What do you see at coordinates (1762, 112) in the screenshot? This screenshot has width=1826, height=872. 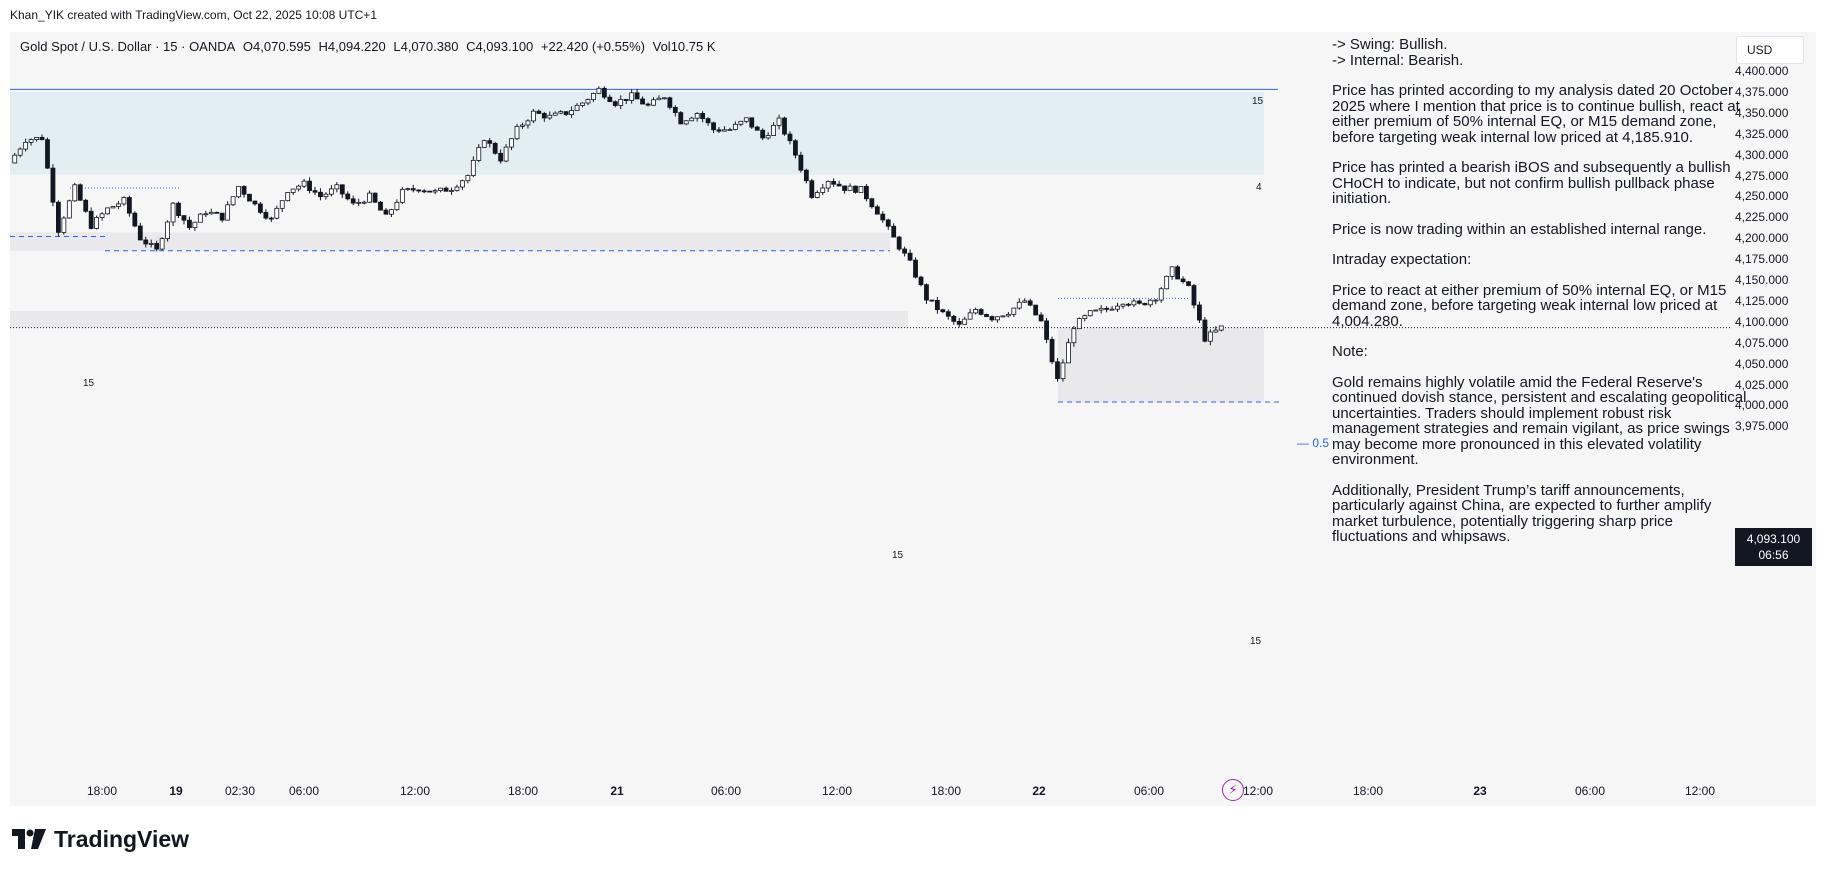 I see `price-axis-label: 4,350.000` at bounding box center [1762, 112].